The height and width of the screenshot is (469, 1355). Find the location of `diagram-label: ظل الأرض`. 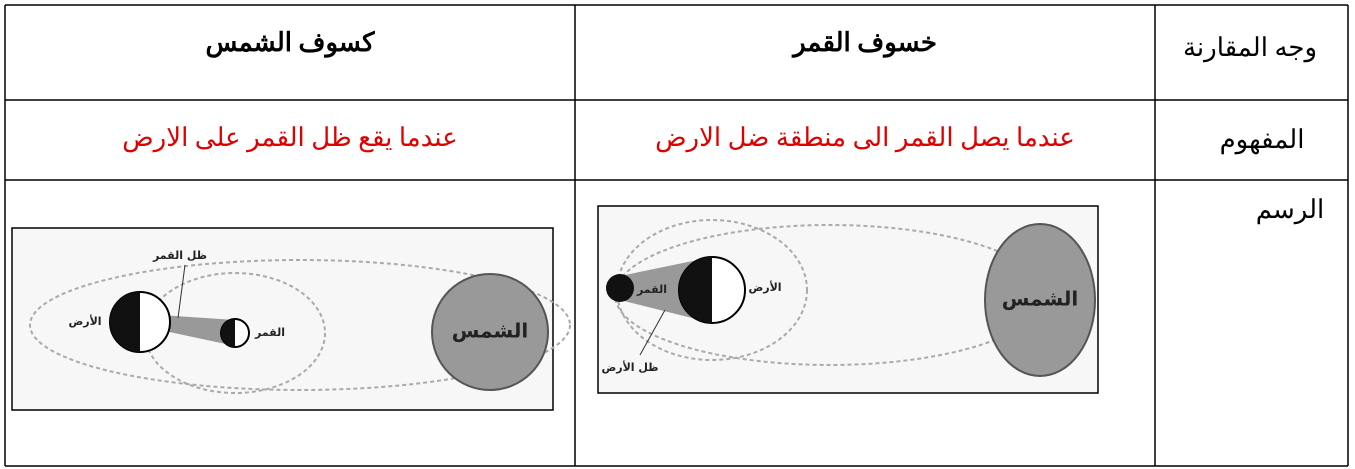

diagram-label: ظل الأرض is located at coordinates (629, 367).